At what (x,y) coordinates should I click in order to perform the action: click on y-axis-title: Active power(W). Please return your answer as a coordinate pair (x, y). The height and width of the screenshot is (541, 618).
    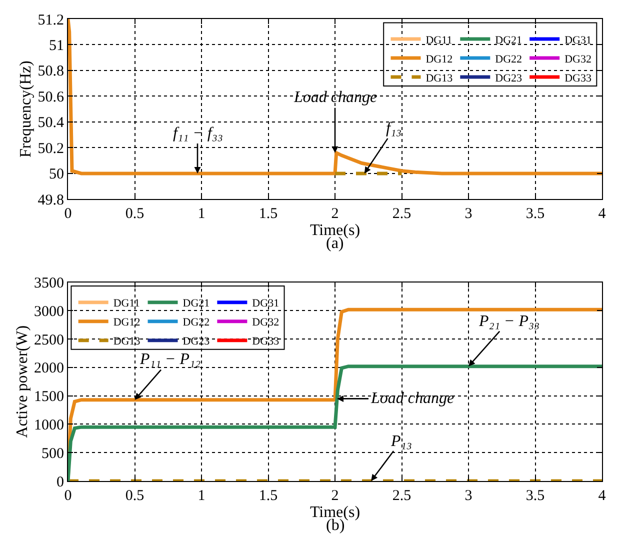
    Looking at the image, I should click on (22, 381).